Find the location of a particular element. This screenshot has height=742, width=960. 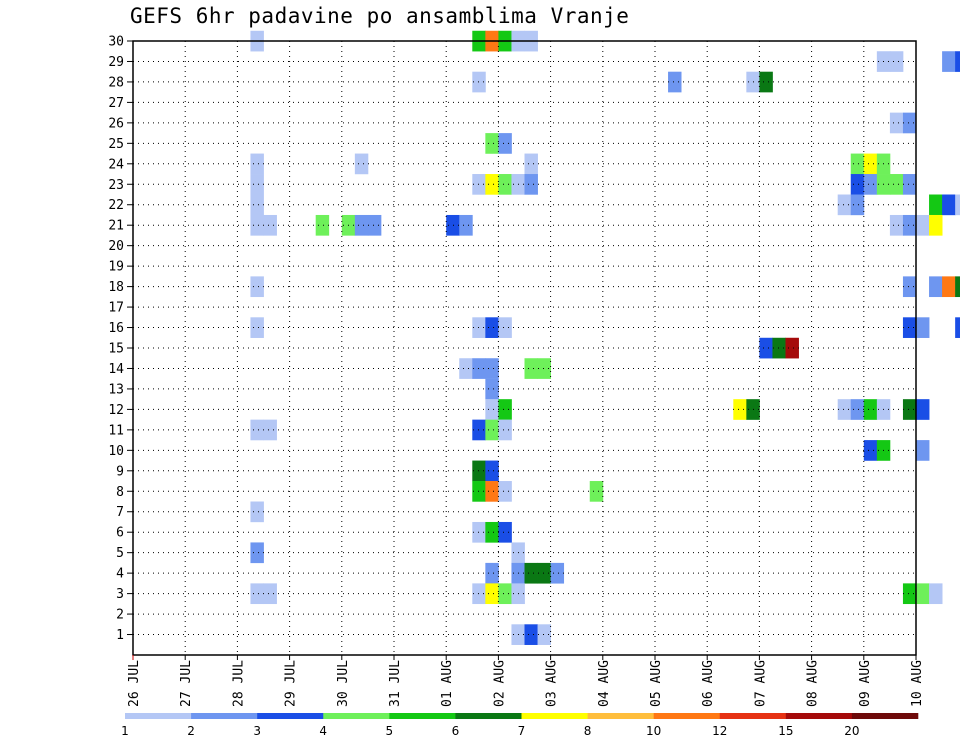

y-tick-label: 21 is located at coordinates (116, 226).